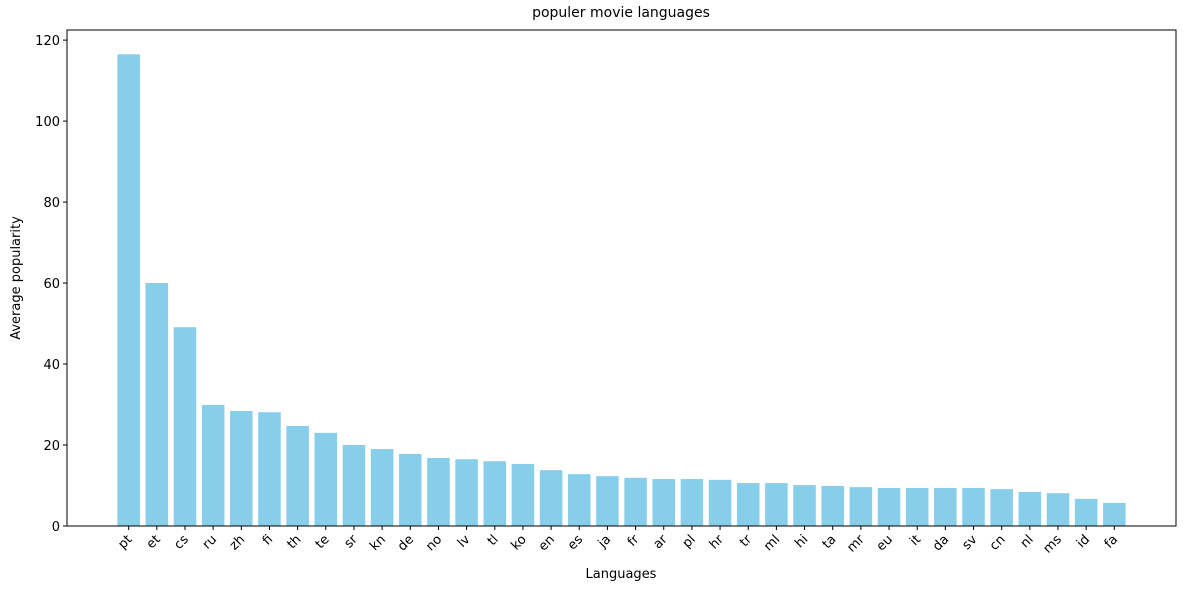 This screenshot has height=590, width=1190. Describe the element at coordinates (294, 542) in the screenshot. I see `x-tick-label: th` at that location.